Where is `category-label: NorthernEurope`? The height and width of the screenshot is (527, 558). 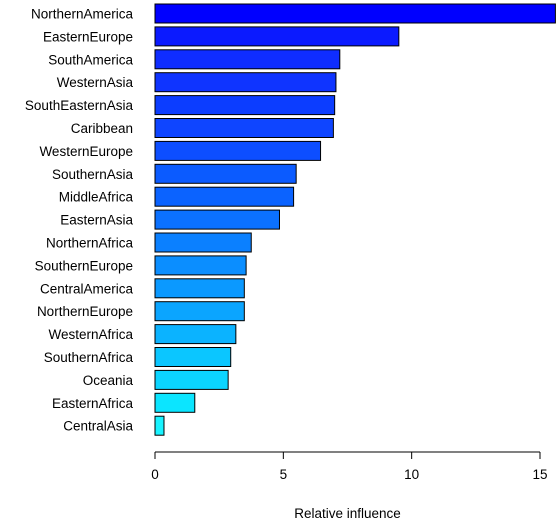 category-label: NorthernEurope is located at coordinates (85, 311).